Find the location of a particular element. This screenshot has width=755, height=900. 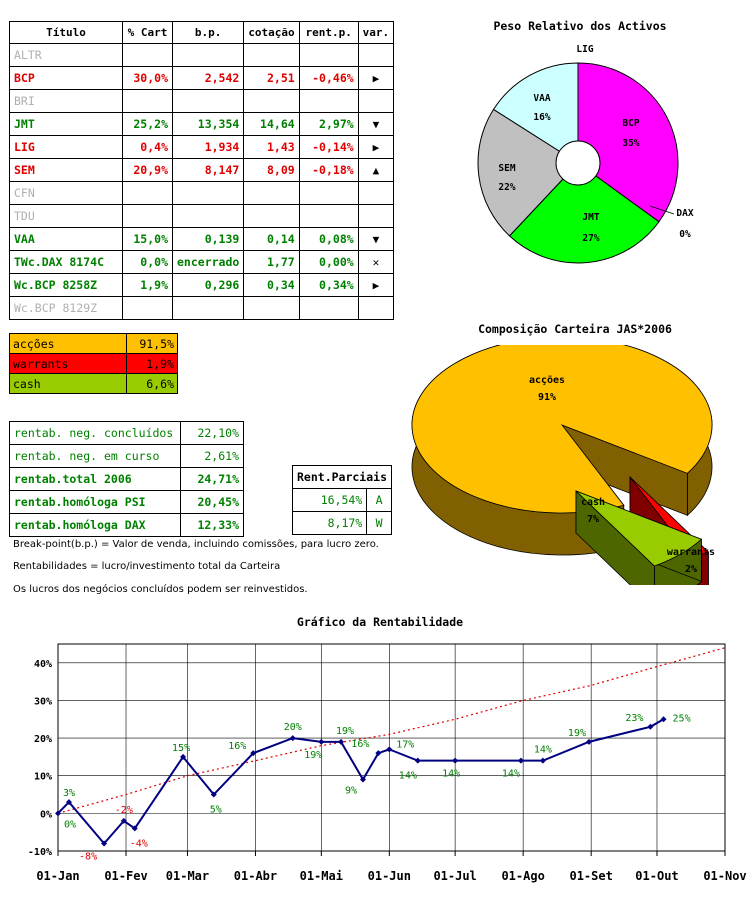

var-indicator-cell: ▼ is located at coordinates (376, 124).